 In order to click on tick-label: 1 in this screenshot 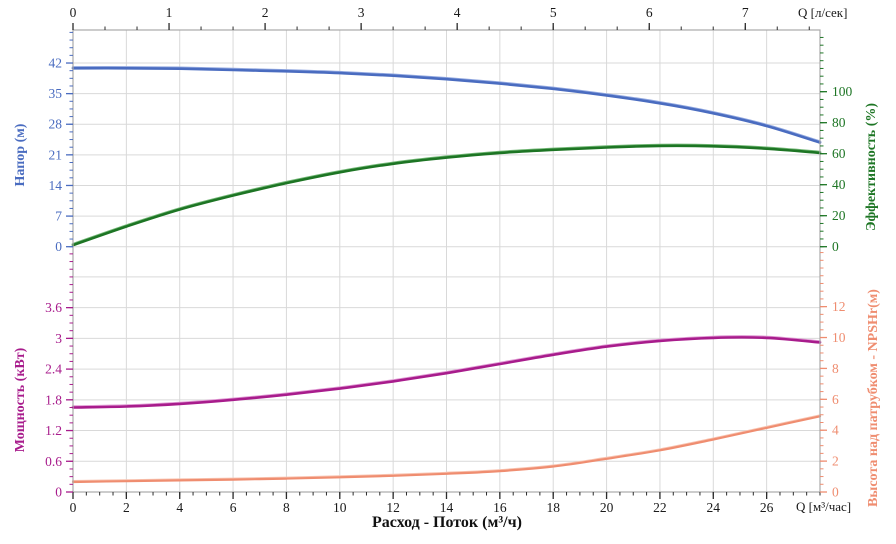, I will do `click(169, 12)`.